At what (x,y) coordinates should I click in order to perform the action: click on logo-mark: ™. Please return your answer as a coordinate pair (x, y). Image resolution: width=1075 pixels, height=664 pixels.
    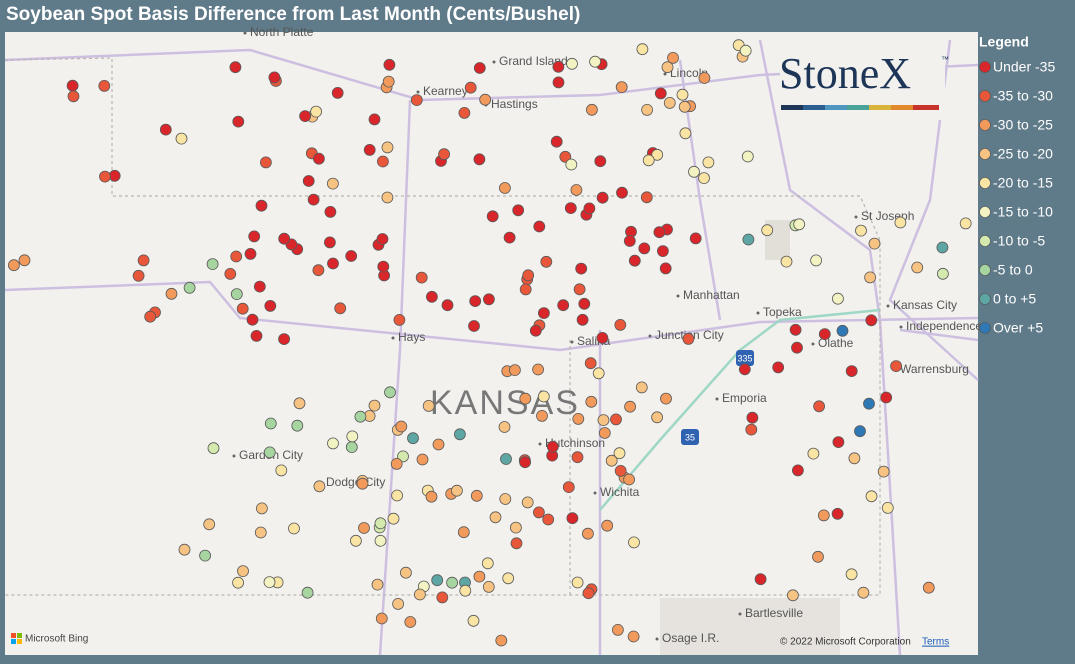
    Looking at the image, I should click on (945, 59).